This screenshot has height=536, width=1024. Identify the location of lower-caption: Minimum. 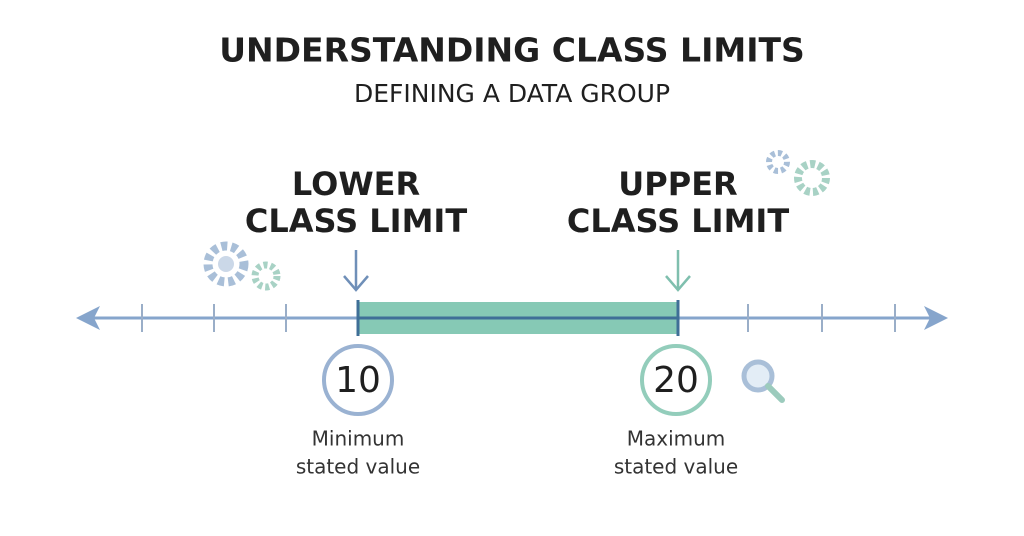
(358, 439).